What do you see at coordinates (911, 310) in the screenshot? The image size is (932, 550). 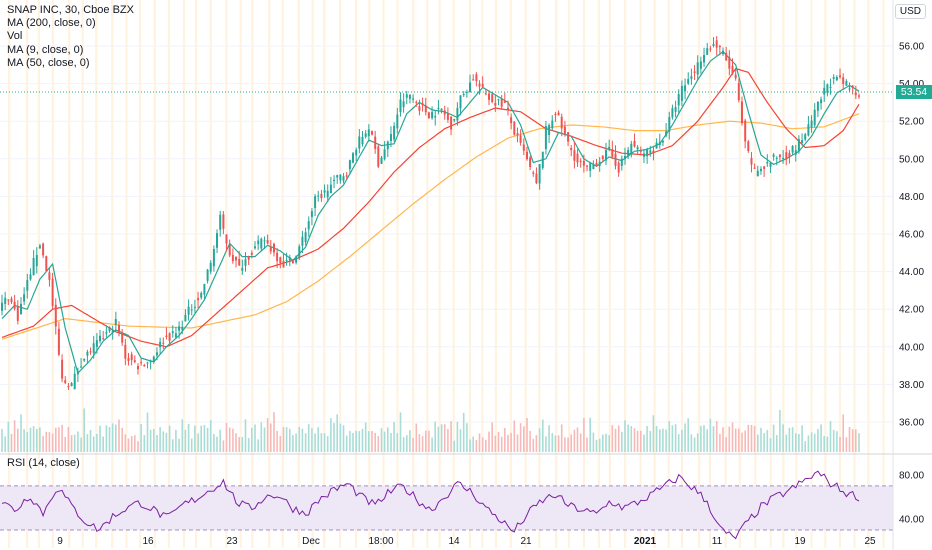 I see `price-tick-label: 42.00` at bounding box center [911, 310].